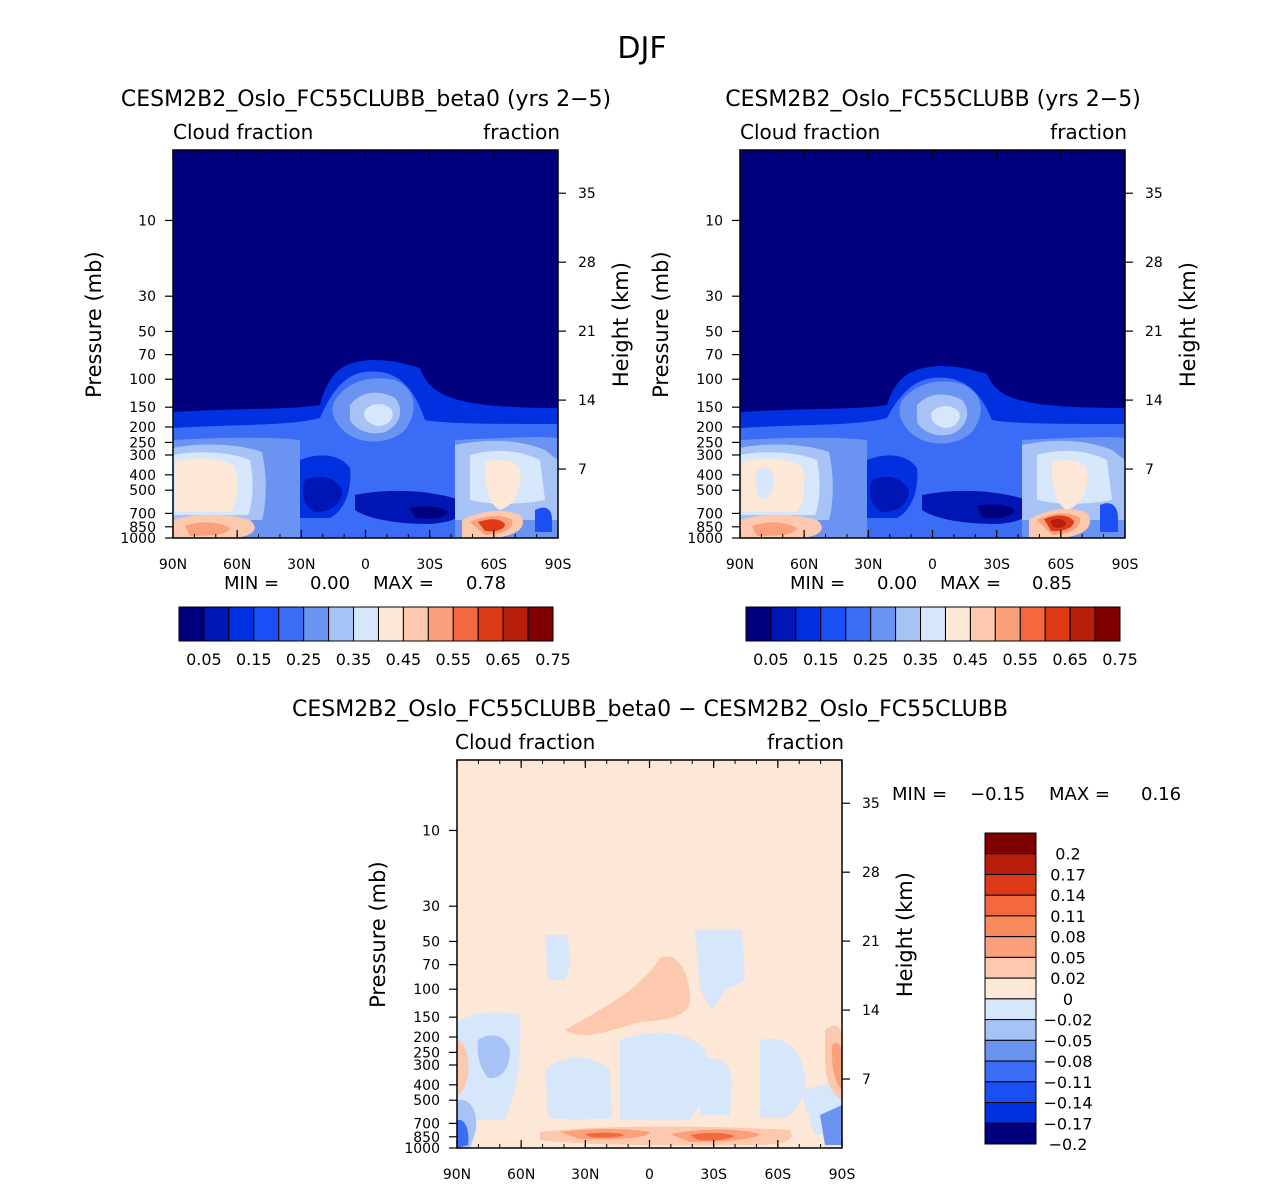 This screenshot has height=1189, width=1285. I want to click on colorbar-label: 0.25, so click(304, 659).